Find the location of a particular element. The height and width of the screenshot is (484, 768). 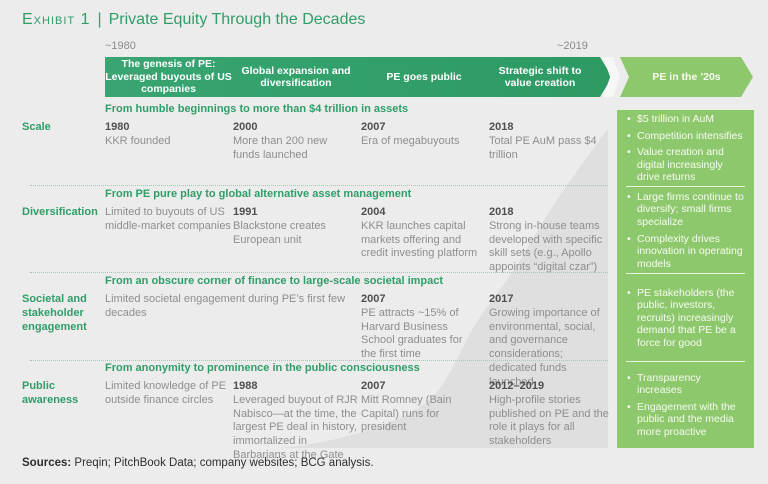

panel-bullet: $5 trillion in AuM is located at coordinates (686, 119).